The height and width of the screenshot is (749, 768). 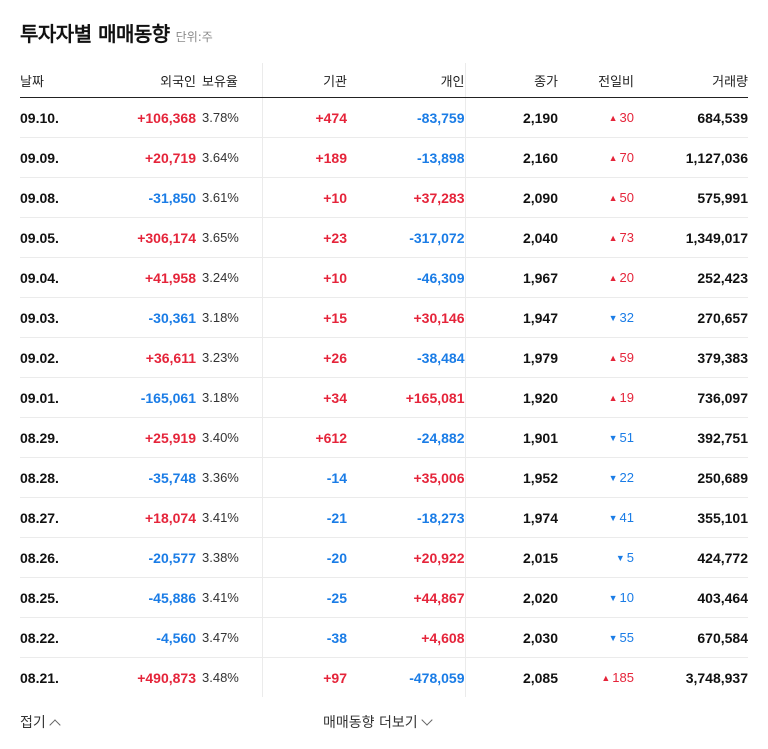 What do you see at coordinates (511, 477) in the screenshot?
I see `close-price-cell: 1,952` at bounding box center [511, 477].